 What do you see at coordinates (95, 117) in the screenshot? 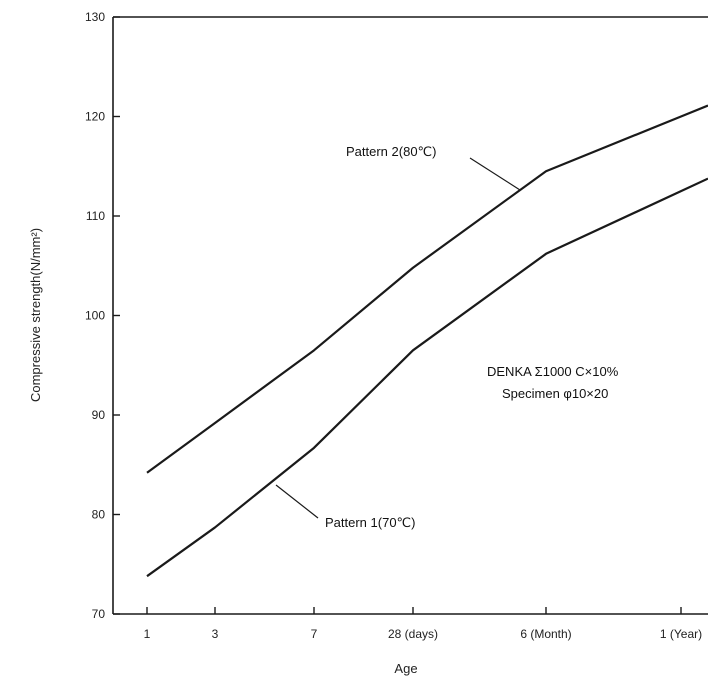
I see `y-tick-label: 120` at bounding box center [95, 117].